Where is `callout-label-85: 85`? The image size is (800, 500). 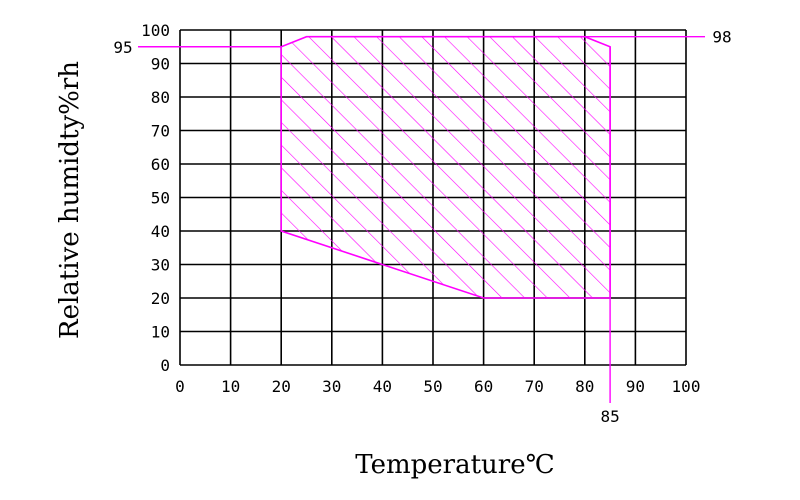
callout-label-85: 85 is located at coordinates (609, 416).